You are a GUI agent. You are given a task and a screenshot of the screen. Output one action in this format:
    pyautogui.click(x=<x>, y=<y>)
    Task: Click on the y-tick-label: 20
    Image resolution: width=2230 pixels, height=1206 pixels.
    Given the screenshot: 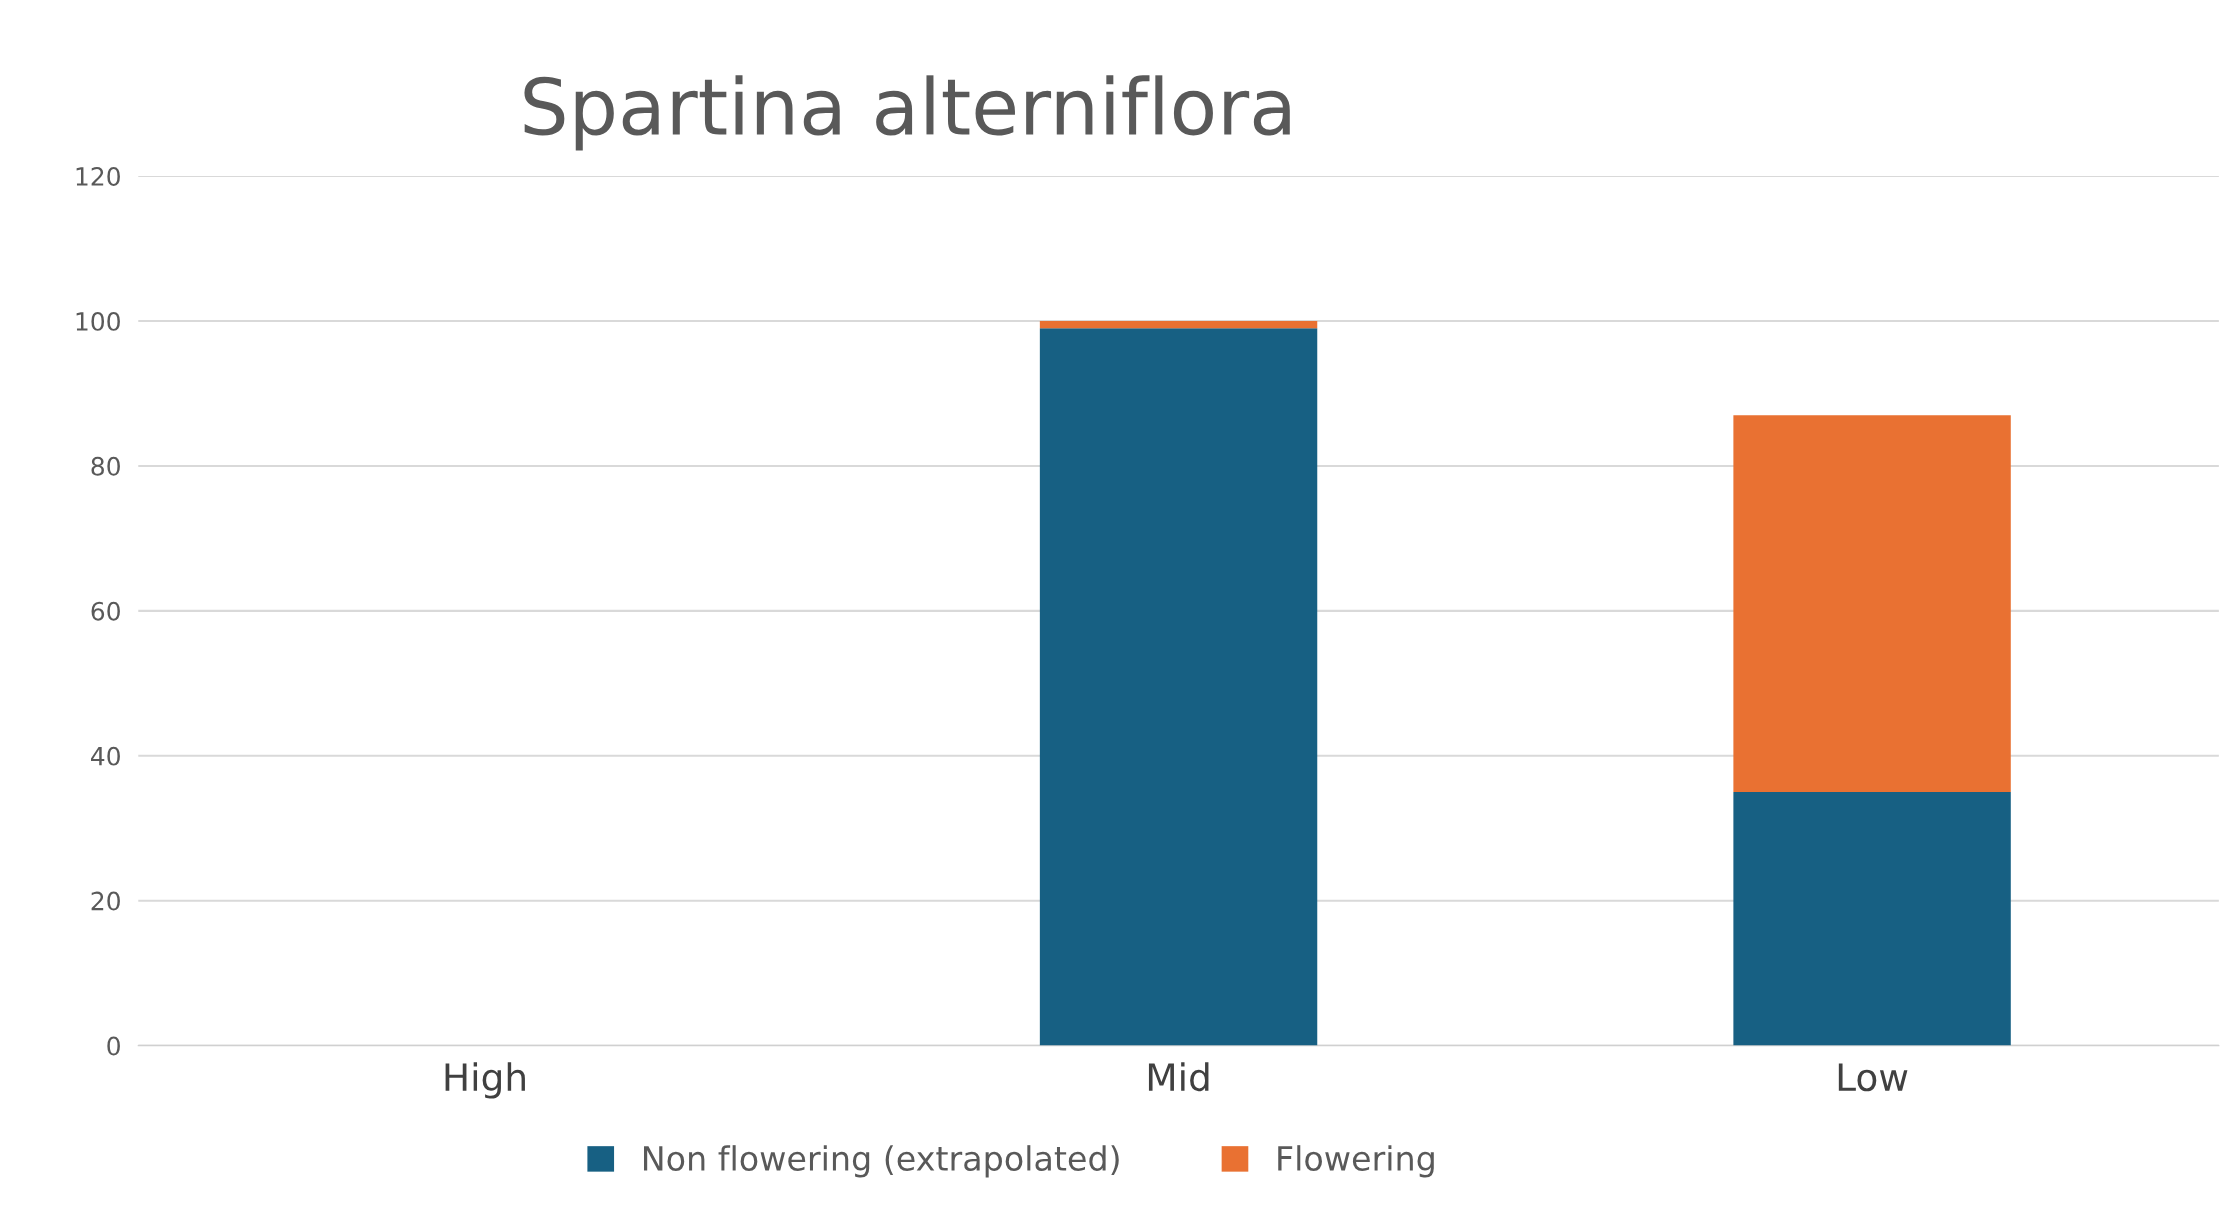 What is the action you would take?
    pyautogui.click(x=105, y=901)
    